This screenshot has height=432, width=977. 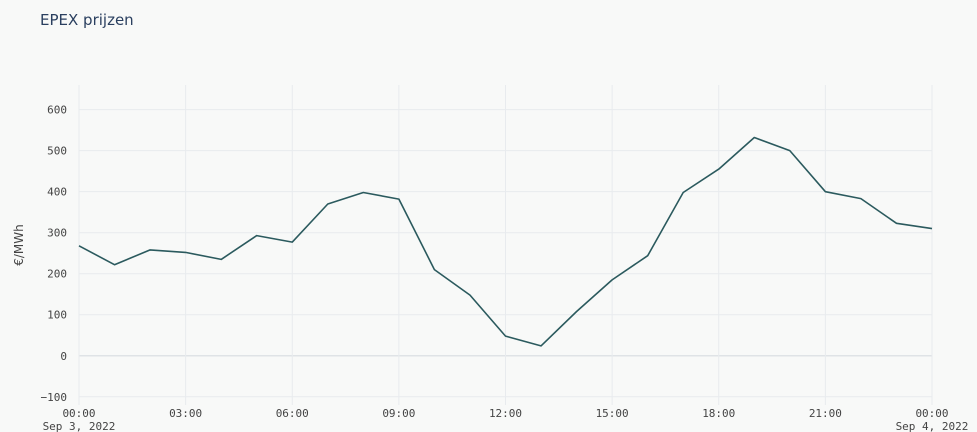 I want to click on y-tick-label: −100, so click(x=54, y=397).